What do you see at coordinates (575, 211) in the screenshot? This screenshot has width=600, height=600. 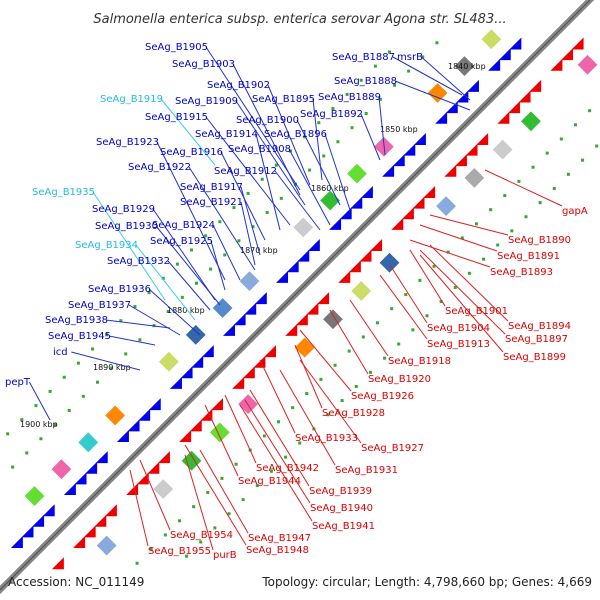 I see `reverse-gene-label: gapA` at bounding box center [575, 211].